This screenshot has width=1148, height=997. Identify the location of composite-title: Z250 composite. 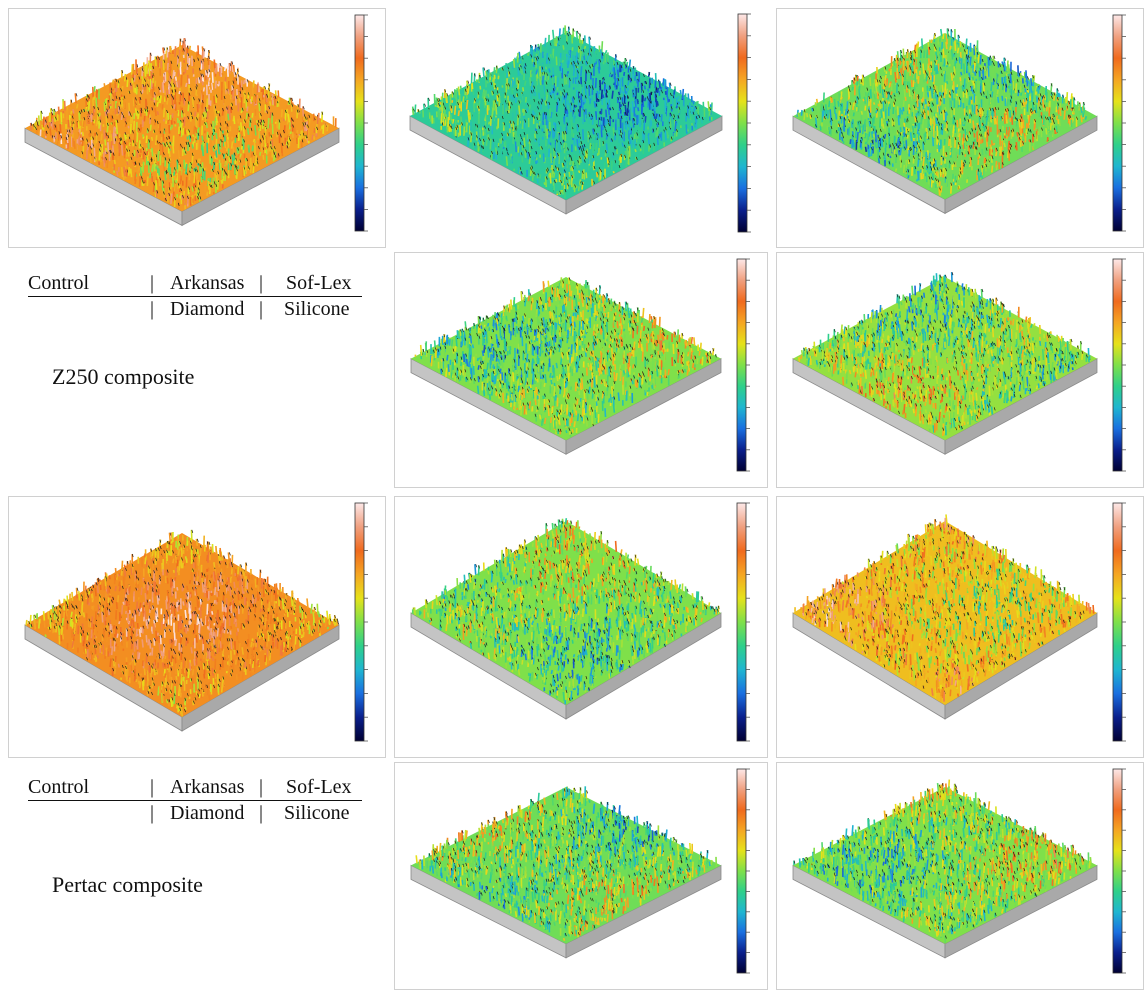
(123, 377).